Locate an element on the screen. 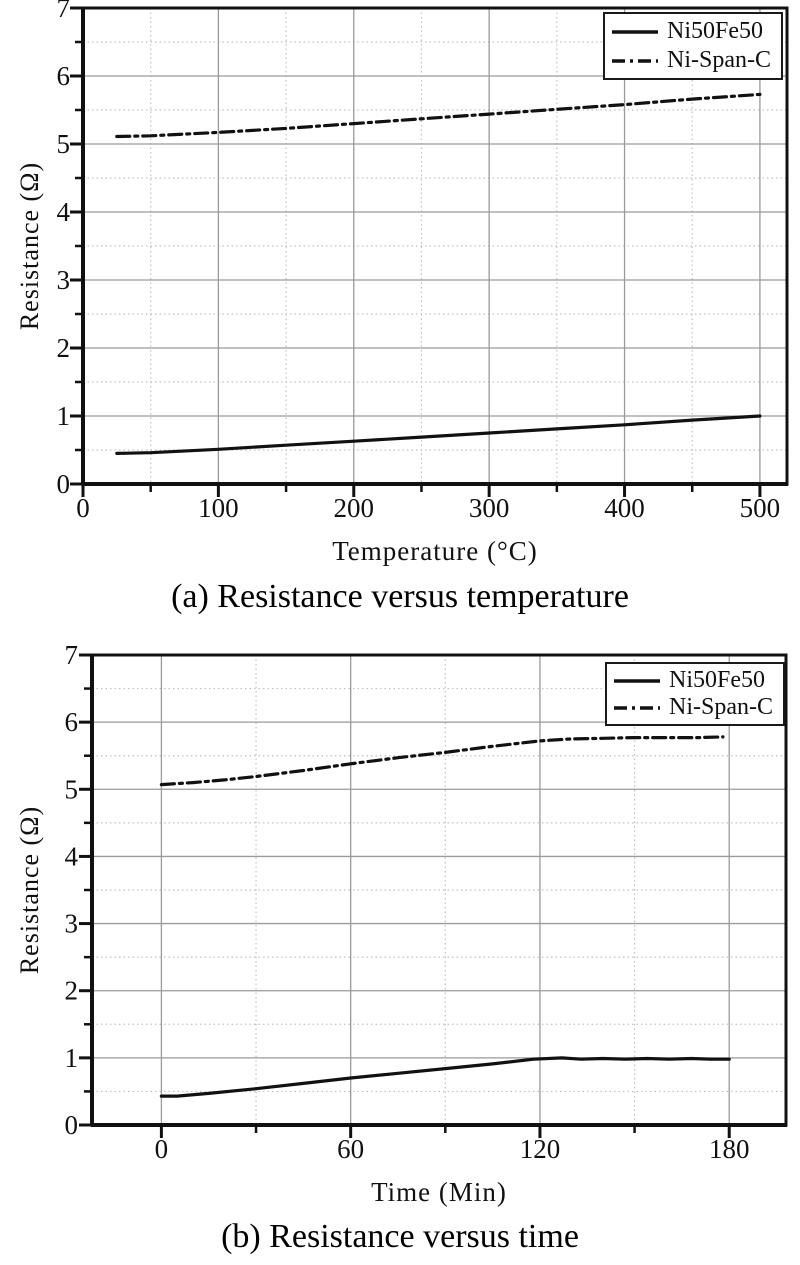 This screenshot has width=800, height=1265. svg-text: 120 is located at coordinates (540, 1149).